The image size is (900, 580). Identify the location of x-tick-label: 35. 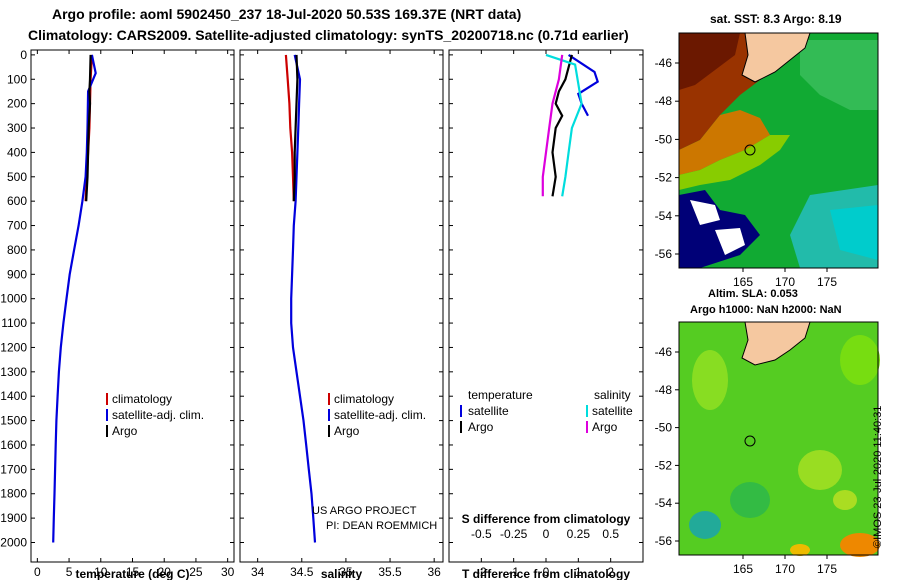
(346, 572).